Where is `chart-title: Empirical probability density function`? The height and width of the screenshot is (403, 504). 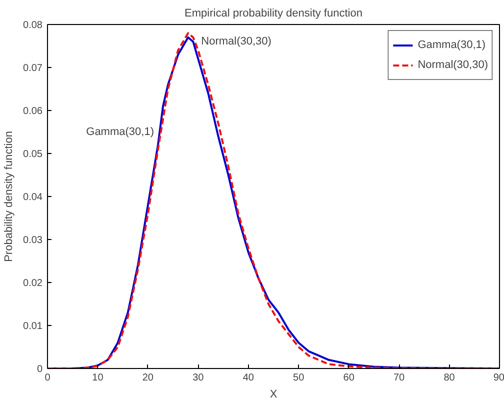 chart-title: Empirical probability density function is located at coordinates (273, 14).